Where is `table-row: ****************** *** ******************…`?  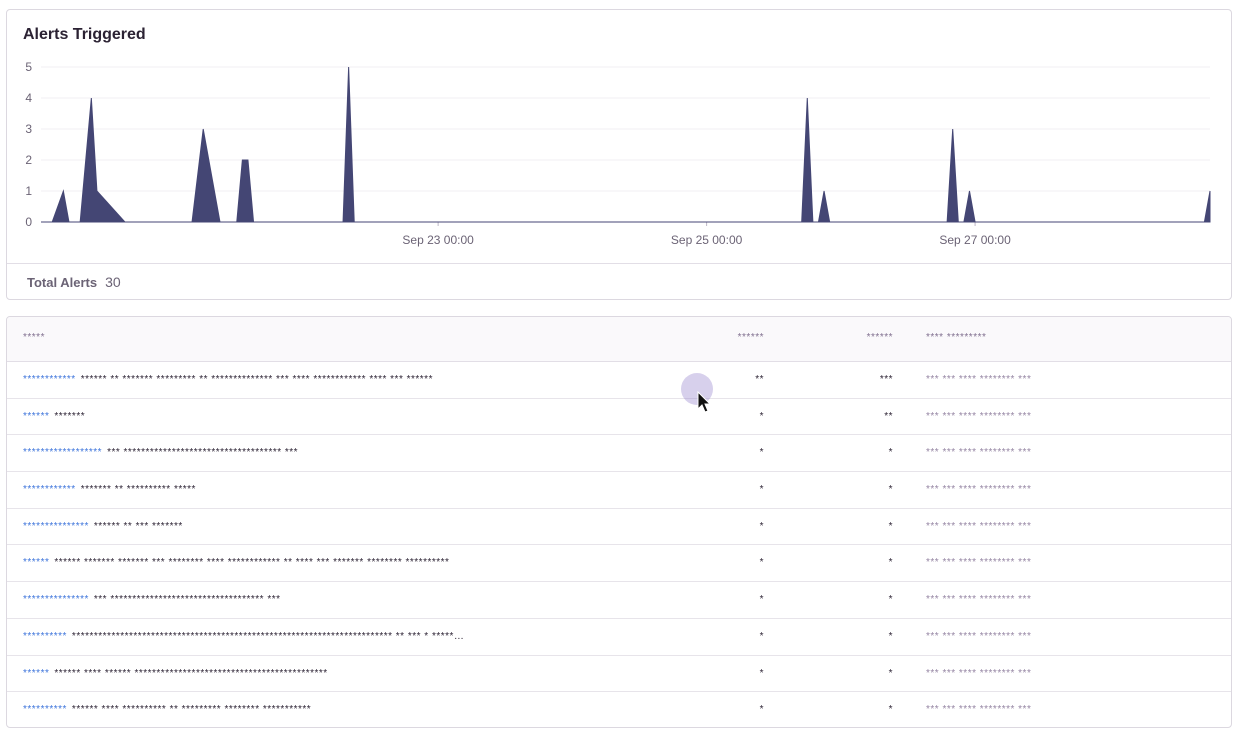
table-row: ****************** *** ******************… is located at coordinates (619, 454).